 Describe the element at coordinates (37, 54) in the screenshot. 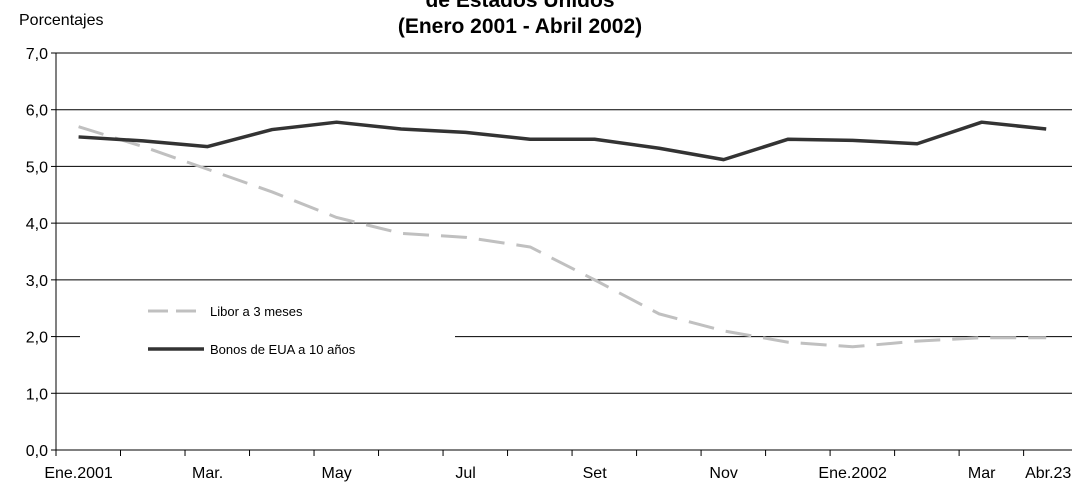

I see `y-tick-label: 7,0` at that location.